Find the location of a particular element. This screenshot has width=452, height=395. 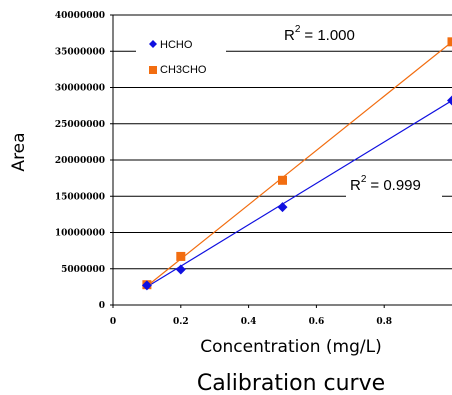

y-tick-label-2: 10000000 is located at coordinates (80, 234).